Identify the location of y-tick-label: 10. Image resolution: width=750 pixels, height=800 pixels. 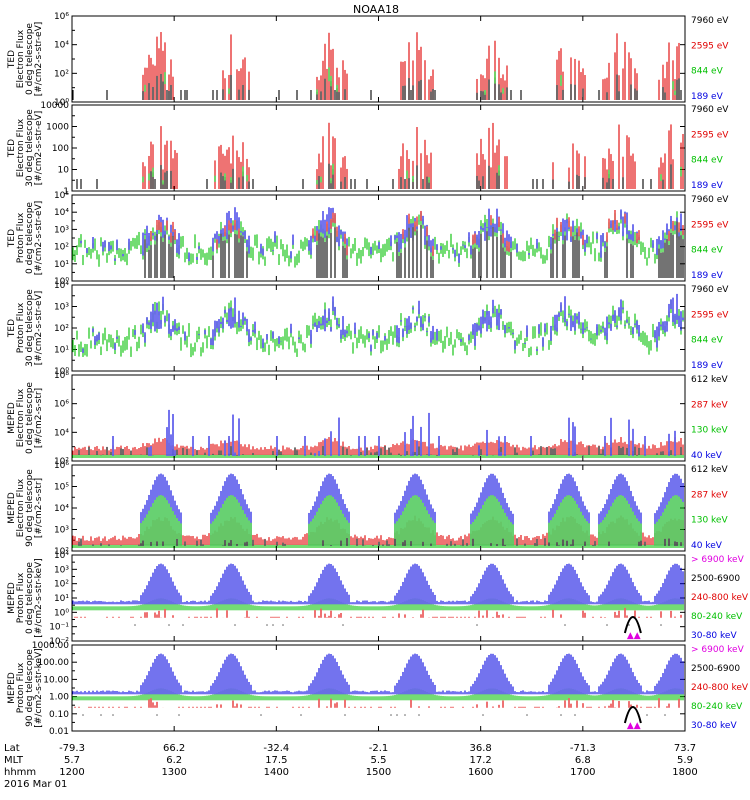
(64, 171).